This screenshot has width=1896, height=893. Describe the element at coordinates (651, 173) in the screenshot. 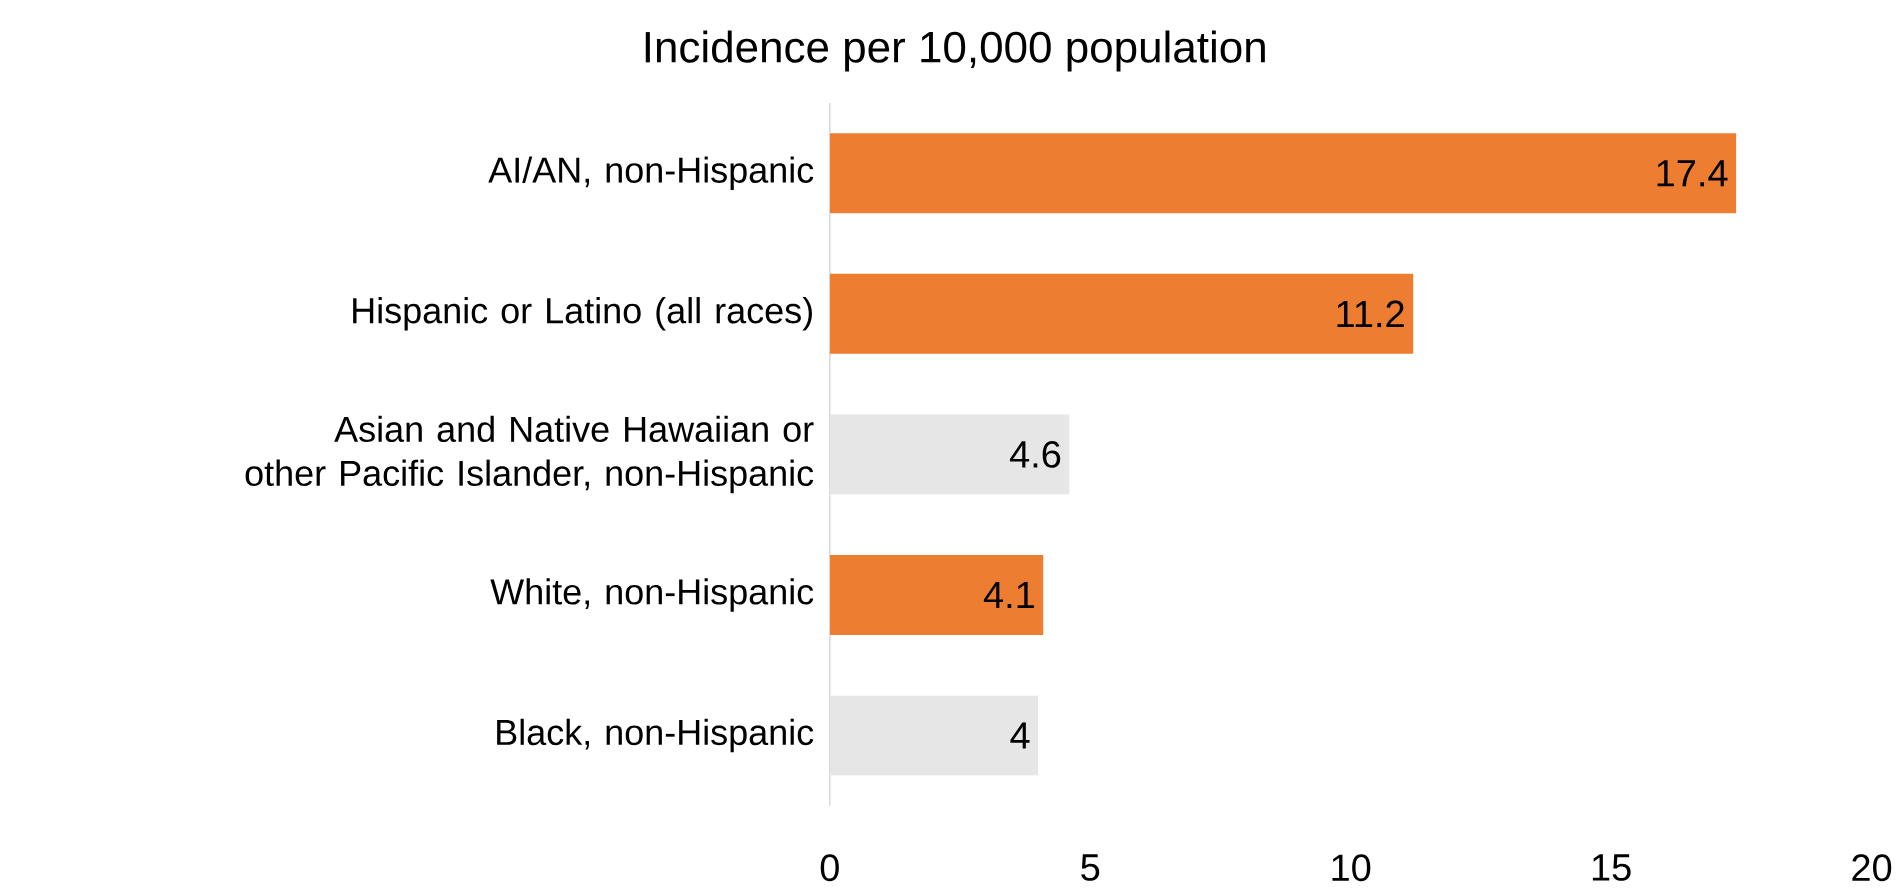

I see `y-tick-label: AI/AN, non-Hispanic` at that location.